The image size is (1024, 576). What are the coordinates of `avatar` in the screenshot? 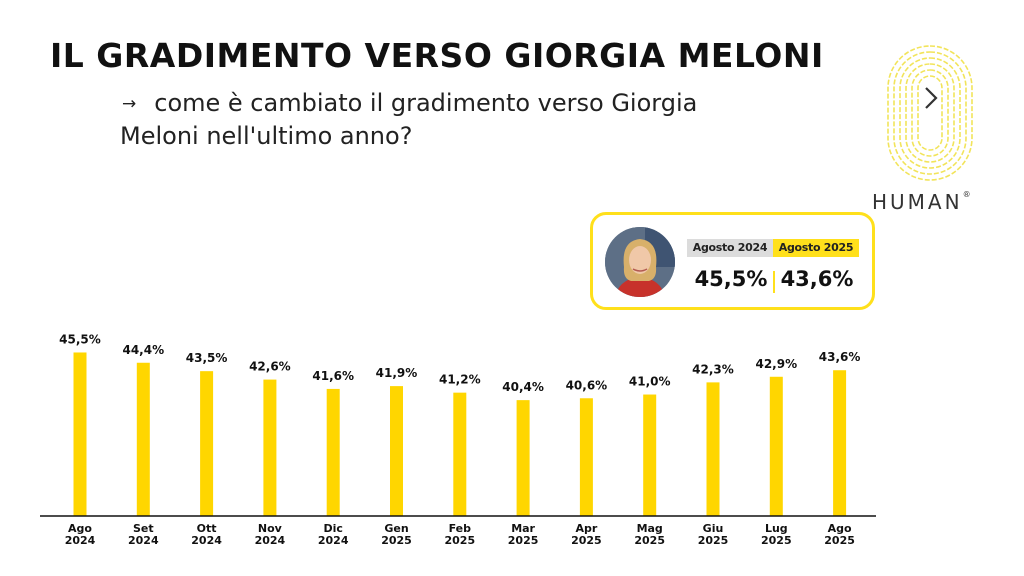 It's located at (640, 262).